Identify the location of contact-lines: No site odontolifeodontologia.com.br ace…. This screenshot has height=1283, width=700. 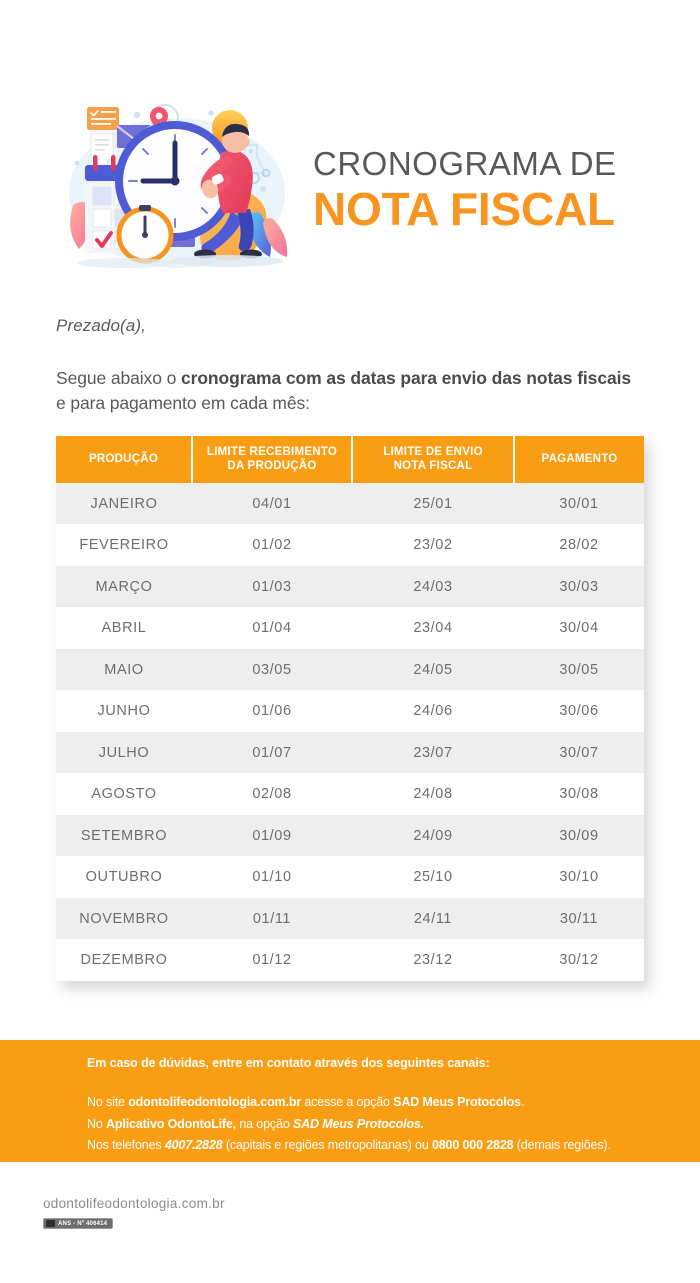
(349, 1124).